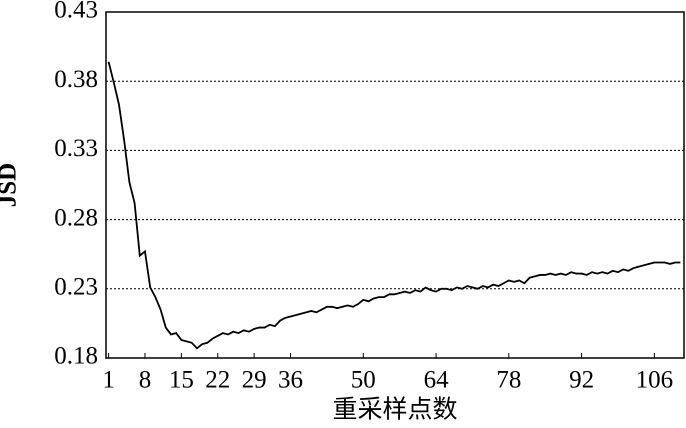 The image size is (686, 428). Describe the element at coordinates (11, 185) in the screenshot. I see `y-axis-label: JSD` at that location.